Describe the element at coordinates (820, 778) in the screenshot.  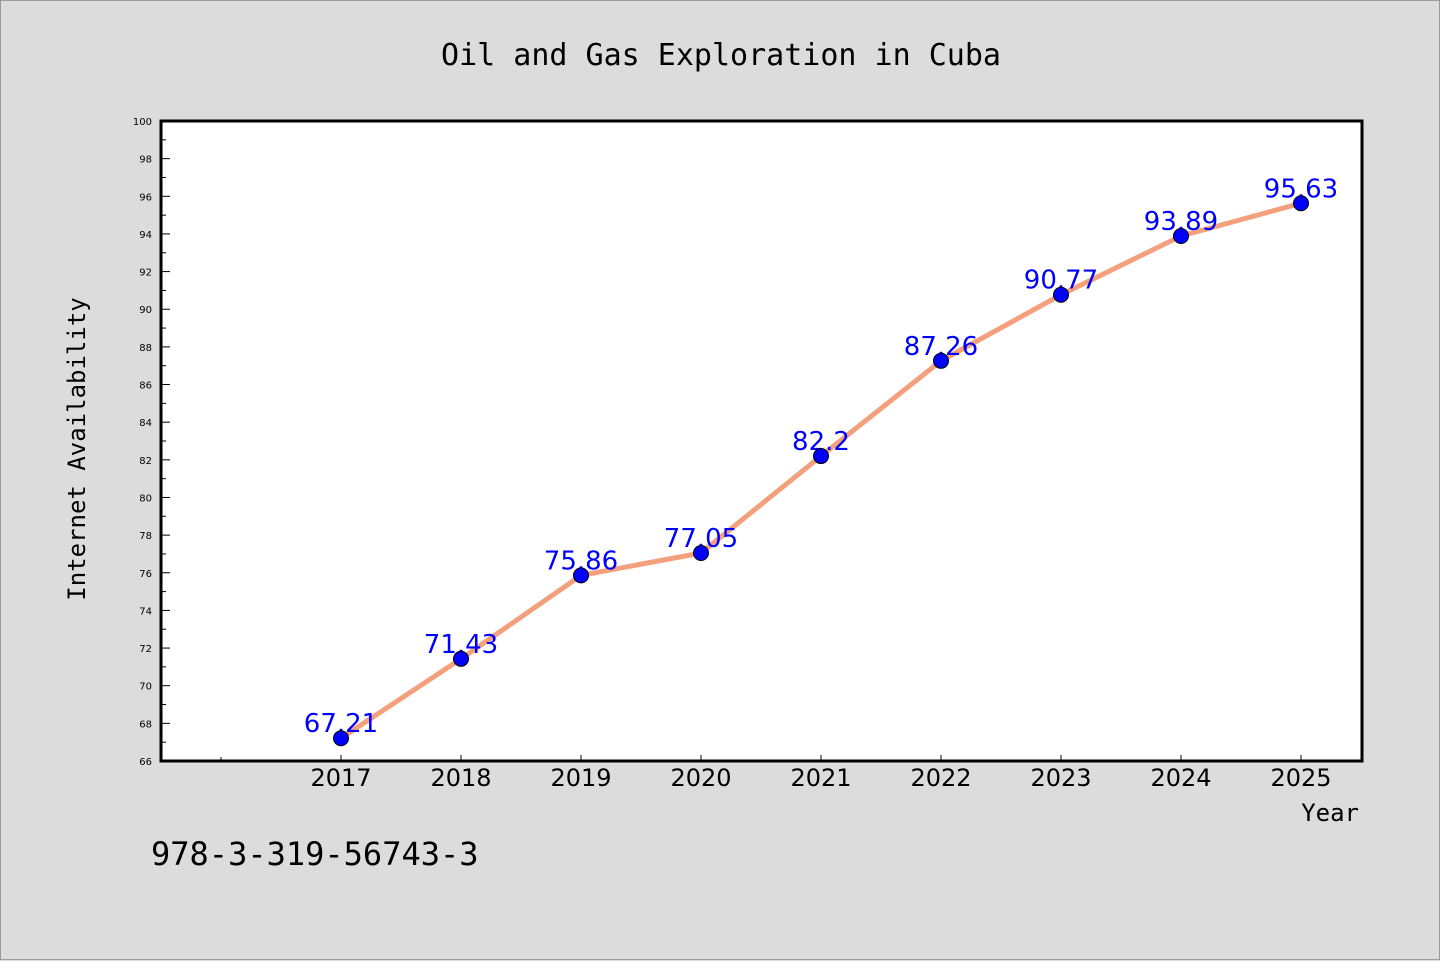
I see `x-tick-label: 2021` at that location.